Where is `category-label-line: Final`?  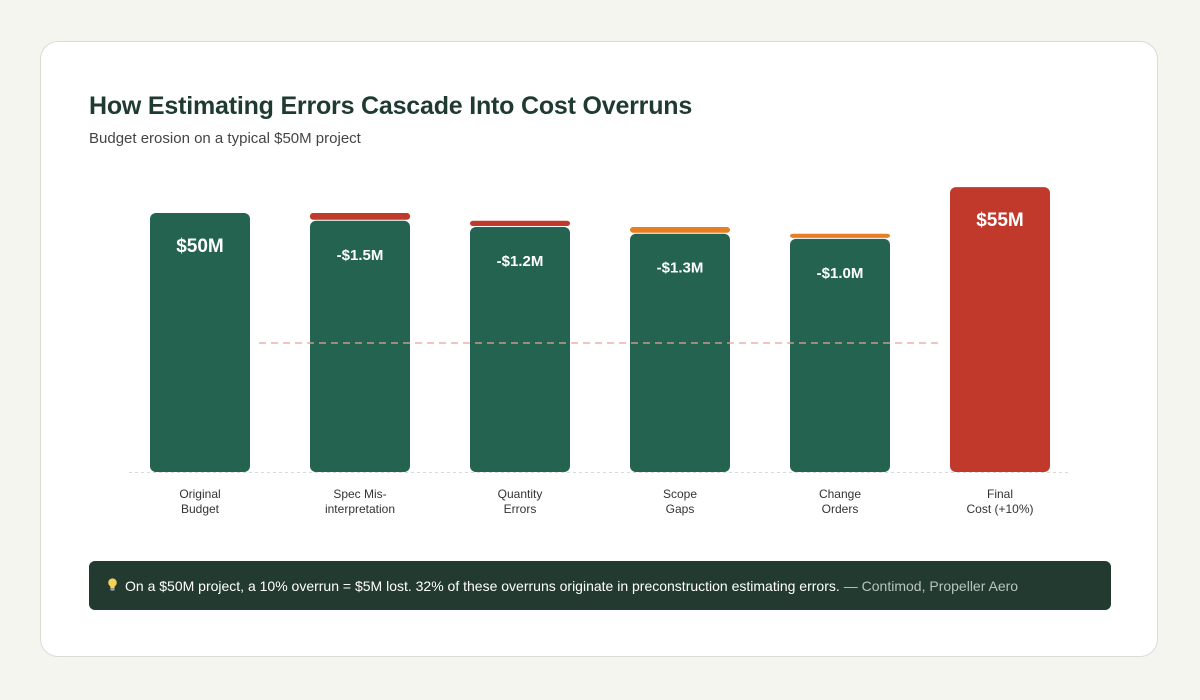
category-label-line: Final is located at coordinates (1000, 494).